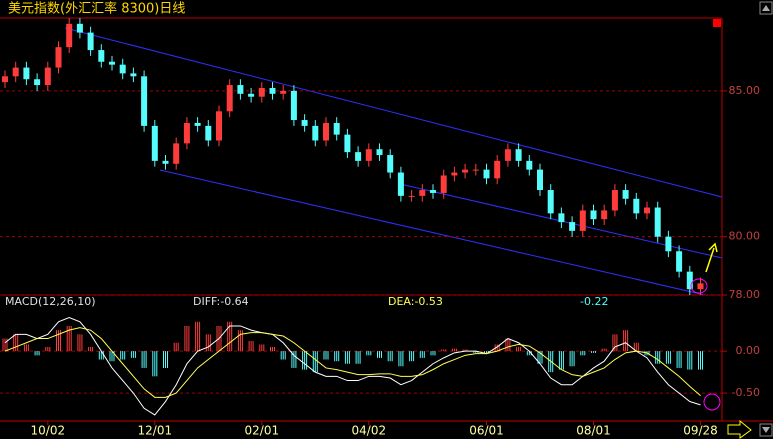  Describe the element at coordinates (262, 431) in the screenshot. I see `x-tick-label: 02/01` at that location.